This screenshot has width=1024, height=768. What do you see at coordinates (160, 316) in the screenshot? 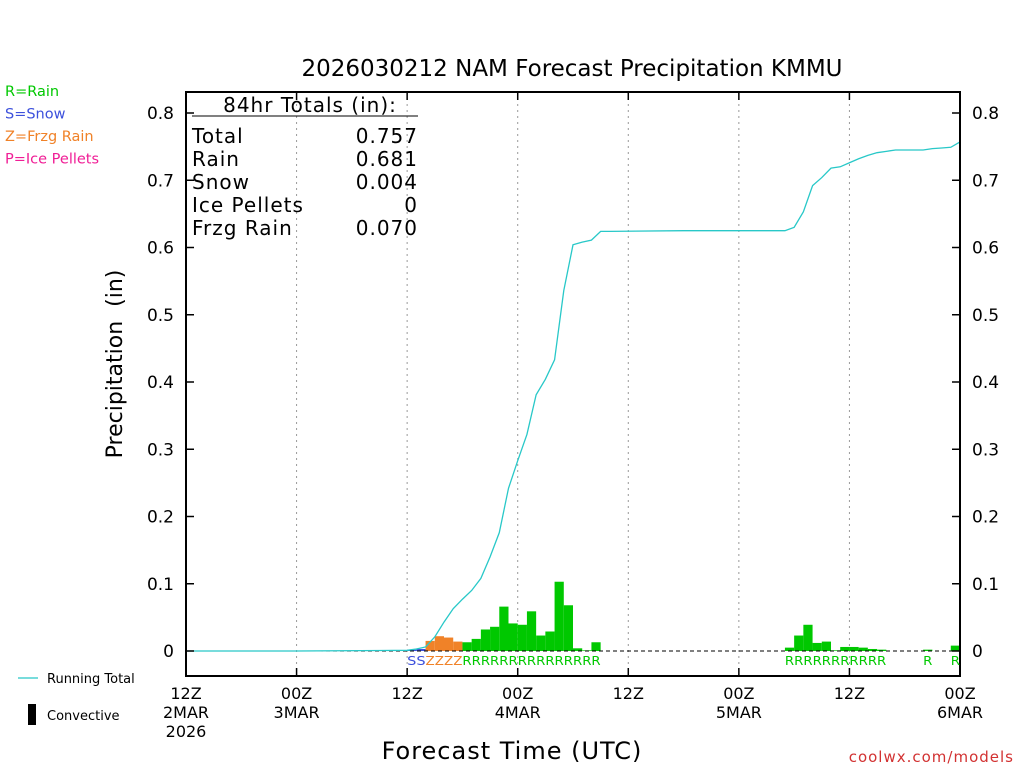
I see `ytick-label-left-5: 0.5` at bounding box center [160, 316].